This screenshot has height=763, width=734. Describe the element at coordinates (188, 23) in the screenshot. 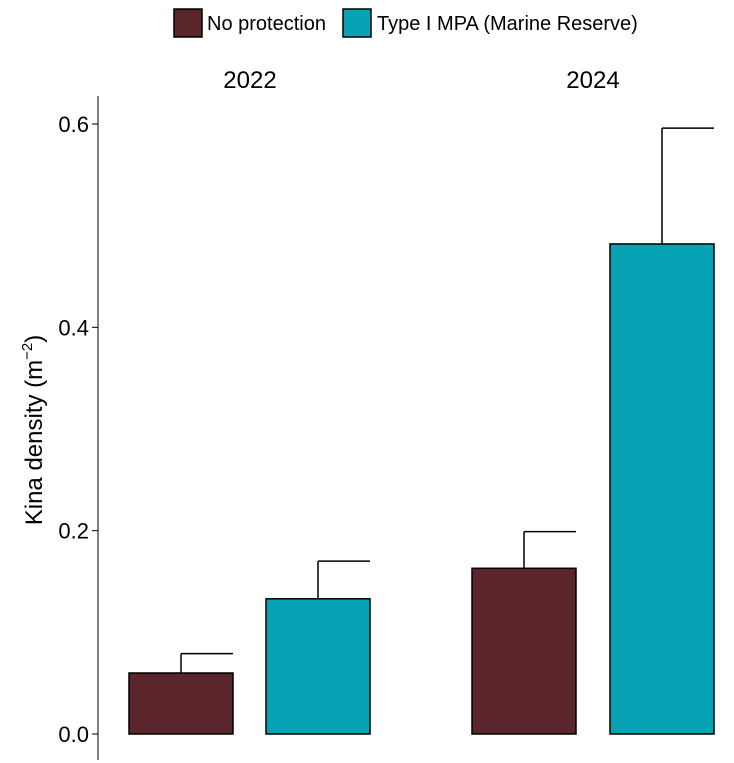

I see `legend-swatch-no-protection` at that location.